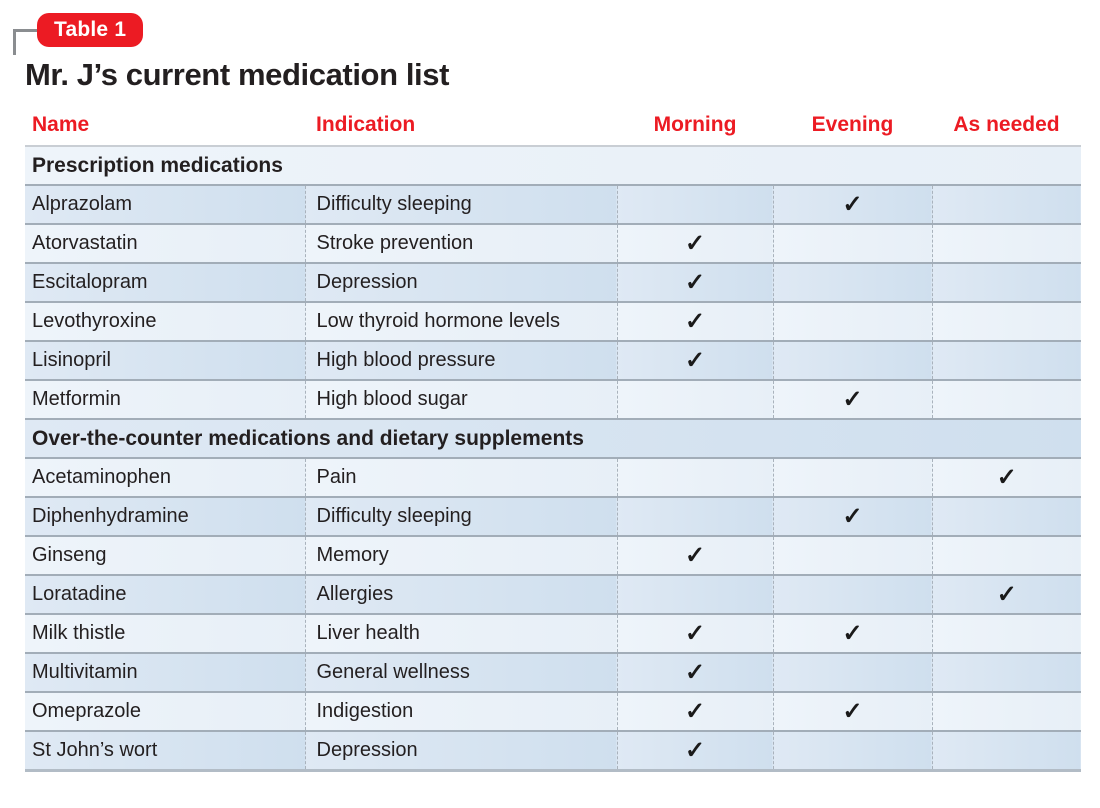 The height and width of the screenshot is (808, 1100). I want to click on table-row: Levothyroxine Low thyroid hormone levels ✓, so click(553, 321).